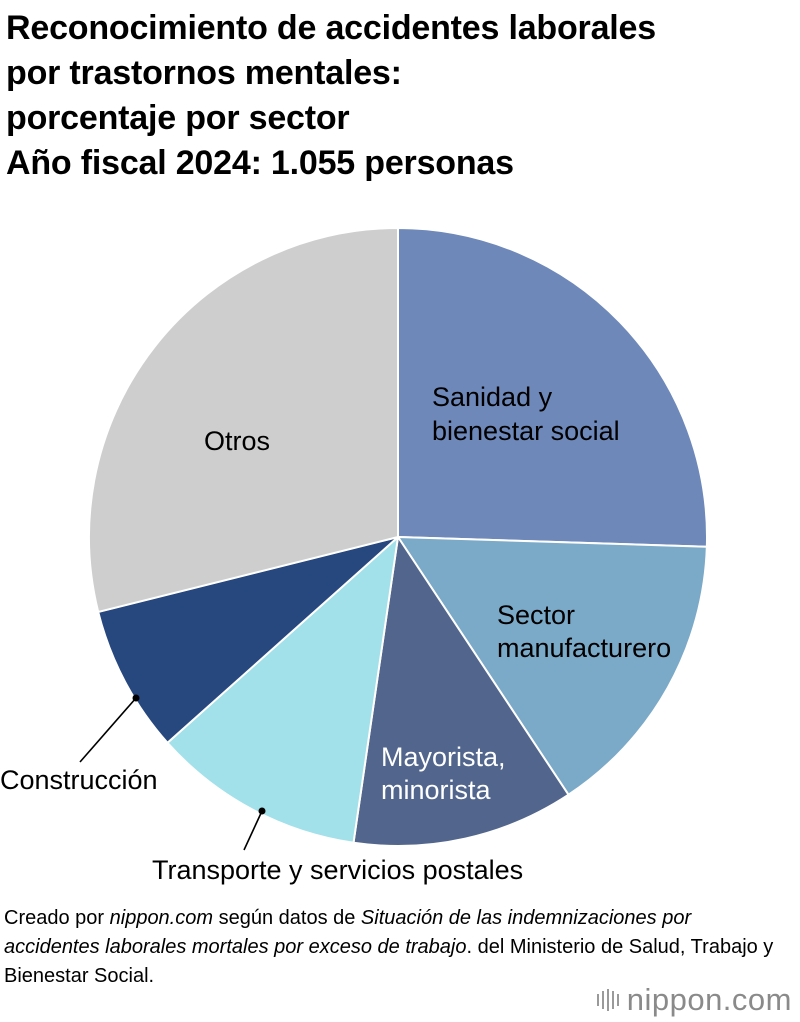 The width and height of the screenshot is (800, 1022). Describe the element at coordinates (260, 163) in the screenshot. I see `title-line-4: Año fiscal 2024: 1.055 personas` at that location.